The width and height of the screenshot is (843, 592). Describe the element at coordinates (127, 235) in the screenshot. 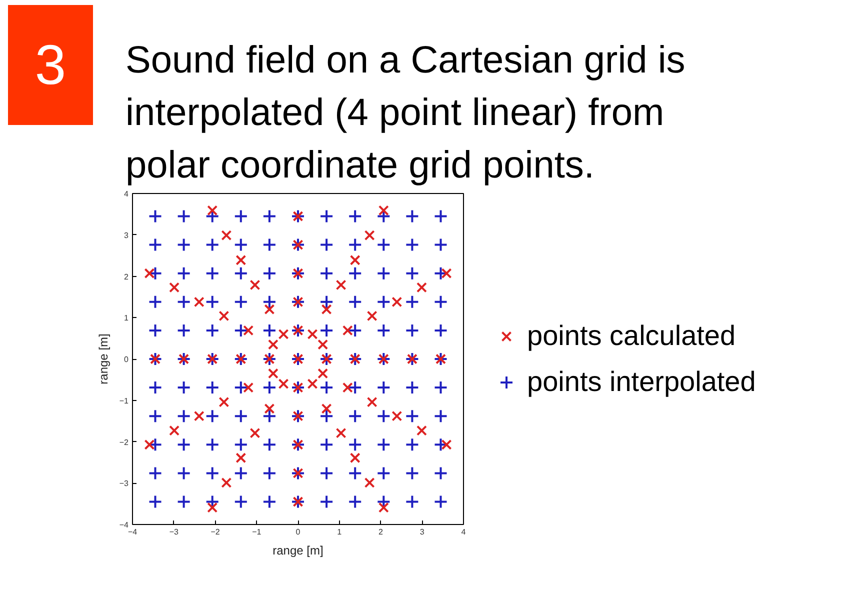

I see `y-tick-label: 3` at that location.